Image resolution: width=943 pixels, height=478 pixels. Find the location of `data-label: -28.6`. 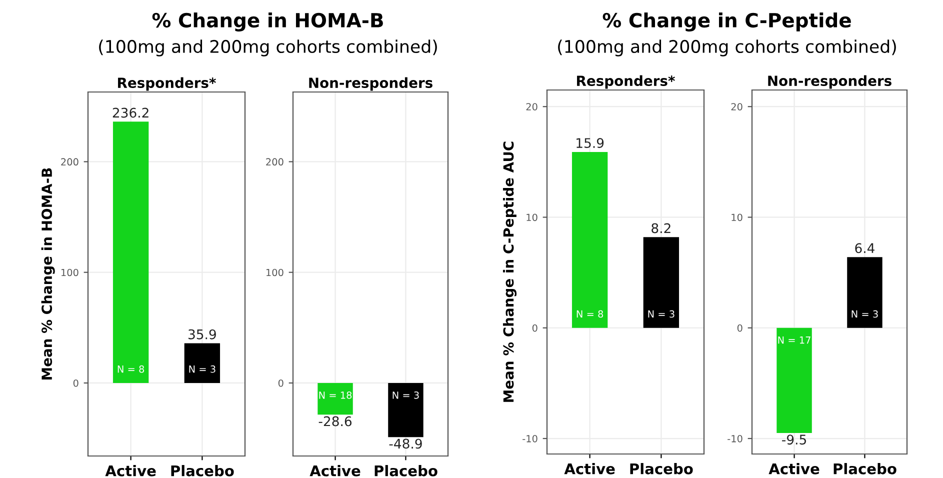

data-label: -28.6 is located at coordinates (335, 421).